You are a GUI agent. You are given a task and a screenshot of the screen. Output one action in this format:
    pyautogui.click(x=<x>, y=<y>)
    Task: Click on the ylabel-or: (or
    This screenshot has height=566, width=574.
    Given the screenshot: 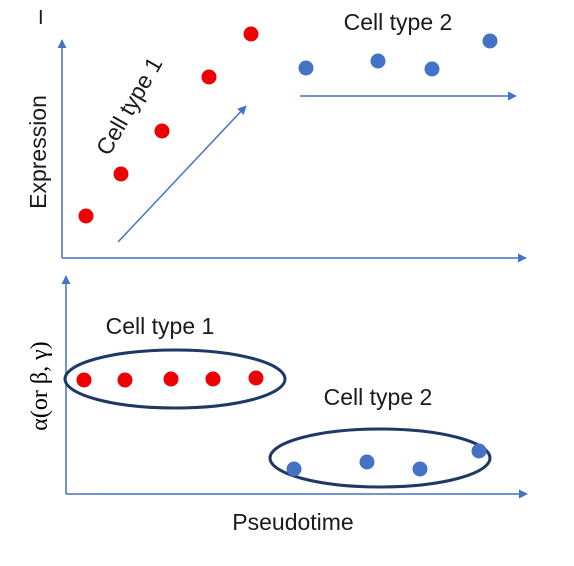 What is the action you would take?
    pyautogui.click(x=40, y=401)
    